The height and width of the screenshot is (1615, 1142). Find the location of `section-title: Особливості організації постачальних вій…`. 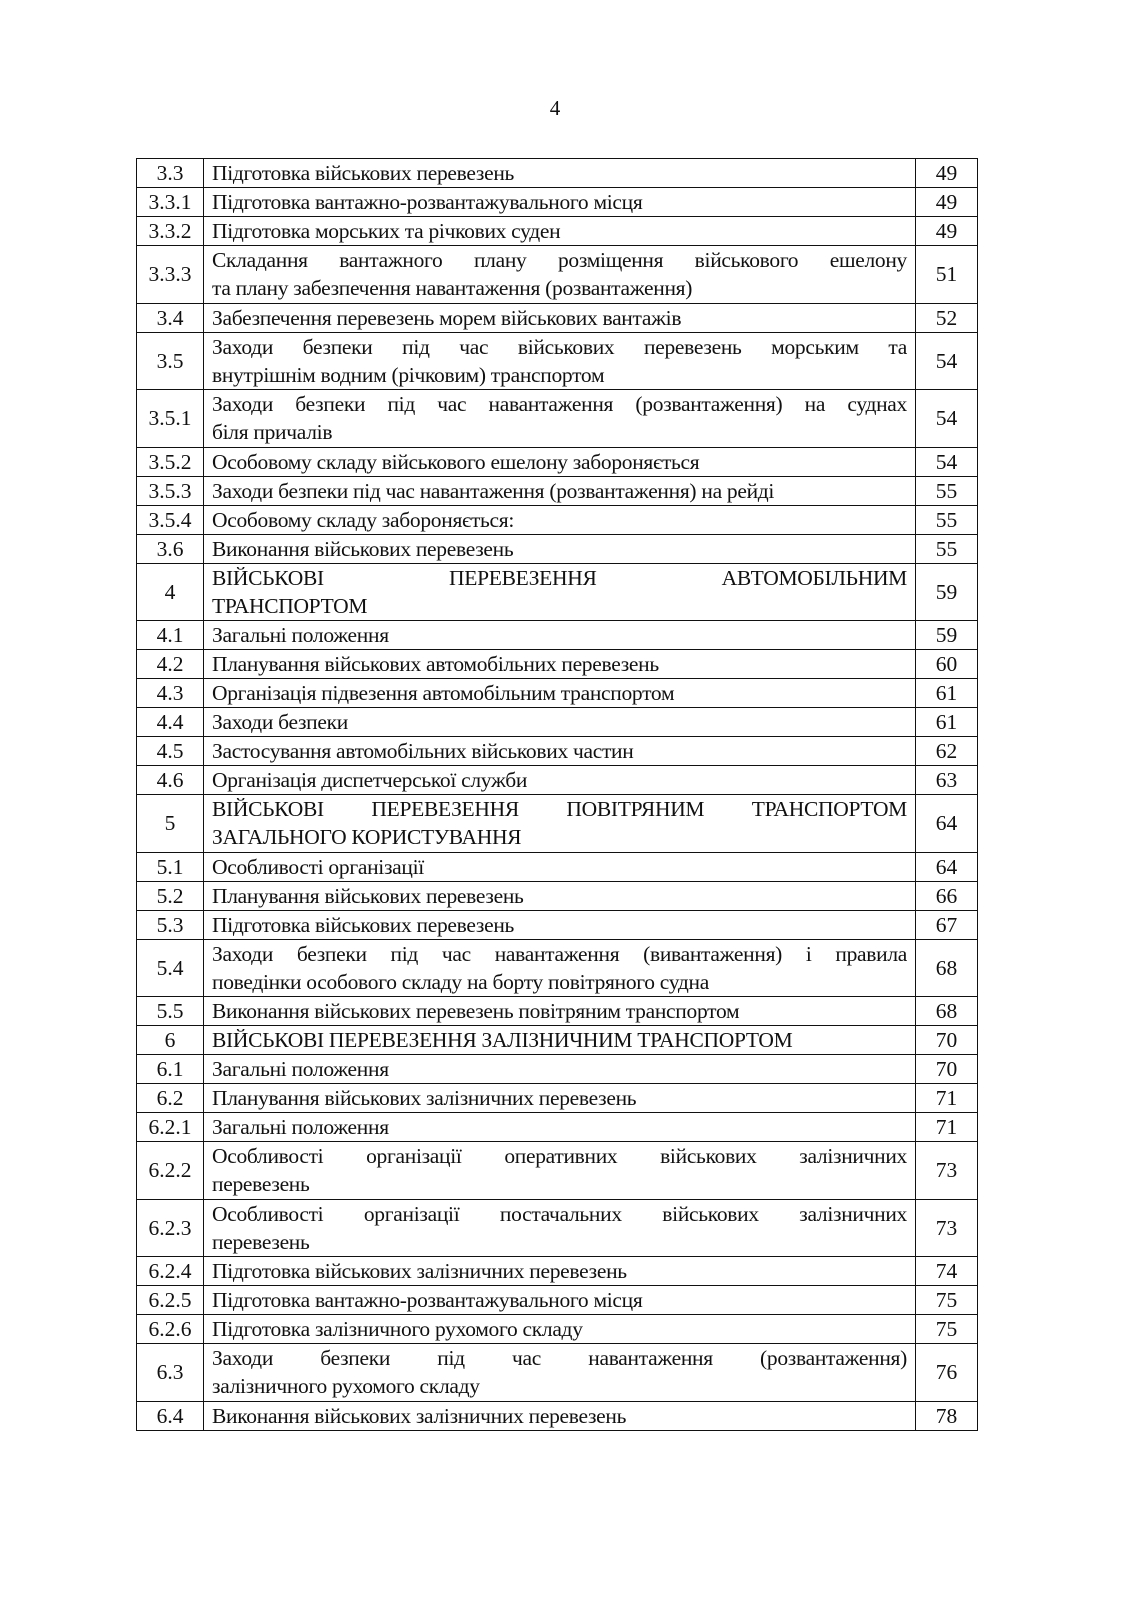

section-title: Особливості організації постачальних вій… is located at coordinates (559, 1227).